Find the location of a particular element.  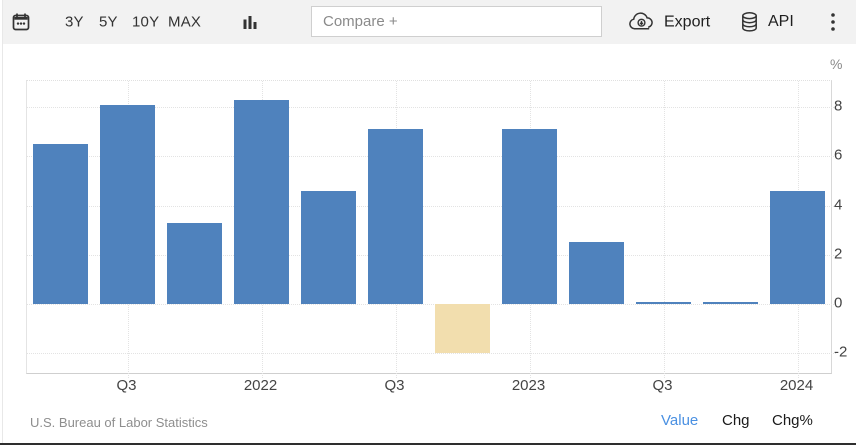

x-axis-label: 2022 is located at coordinates (260, 385).